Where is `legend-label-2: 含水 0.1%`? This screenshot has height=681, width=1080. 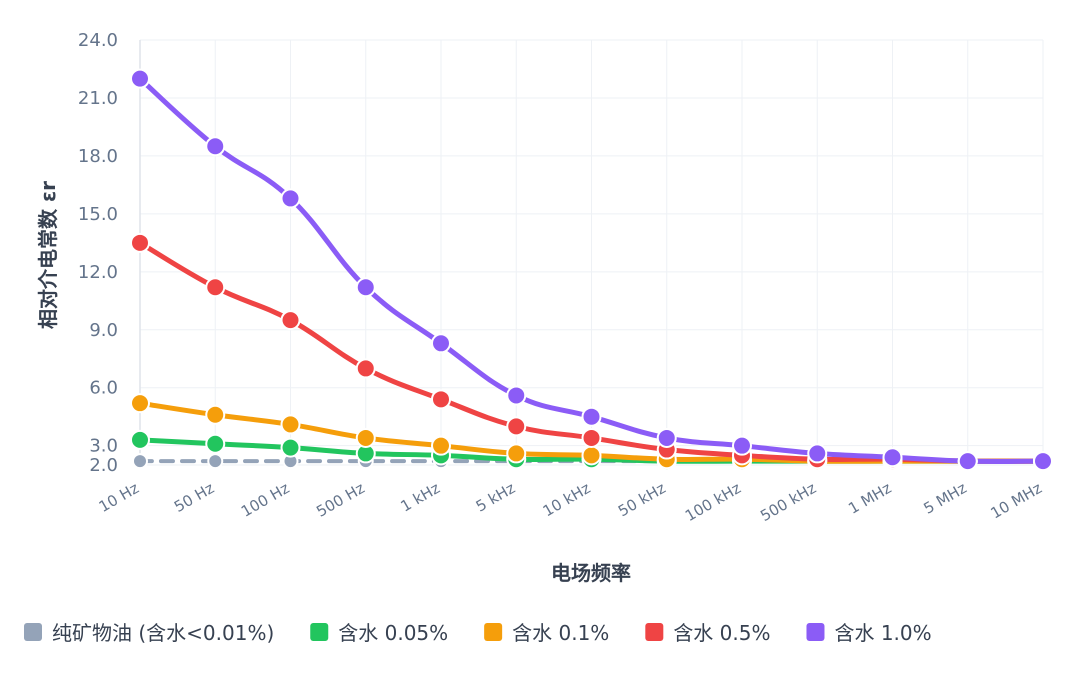 legend-label-2: 含水 0.1% is located at coordinates (560, 633).